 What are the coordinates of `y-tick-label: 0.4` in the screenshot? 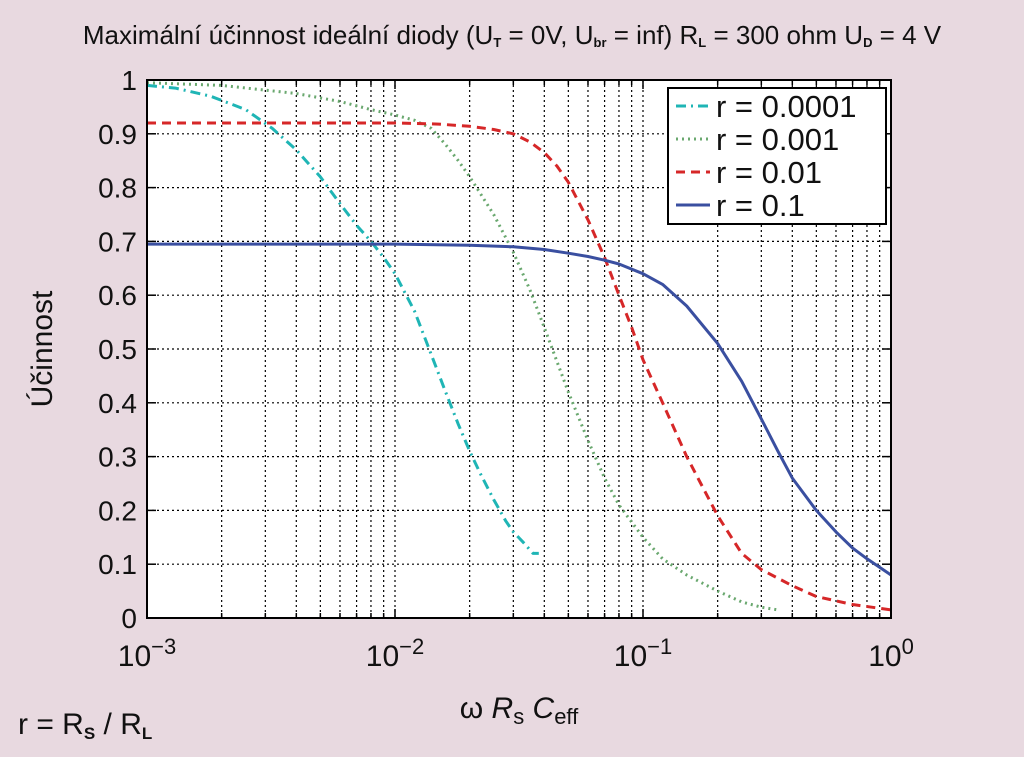 It's located at (117, 403).